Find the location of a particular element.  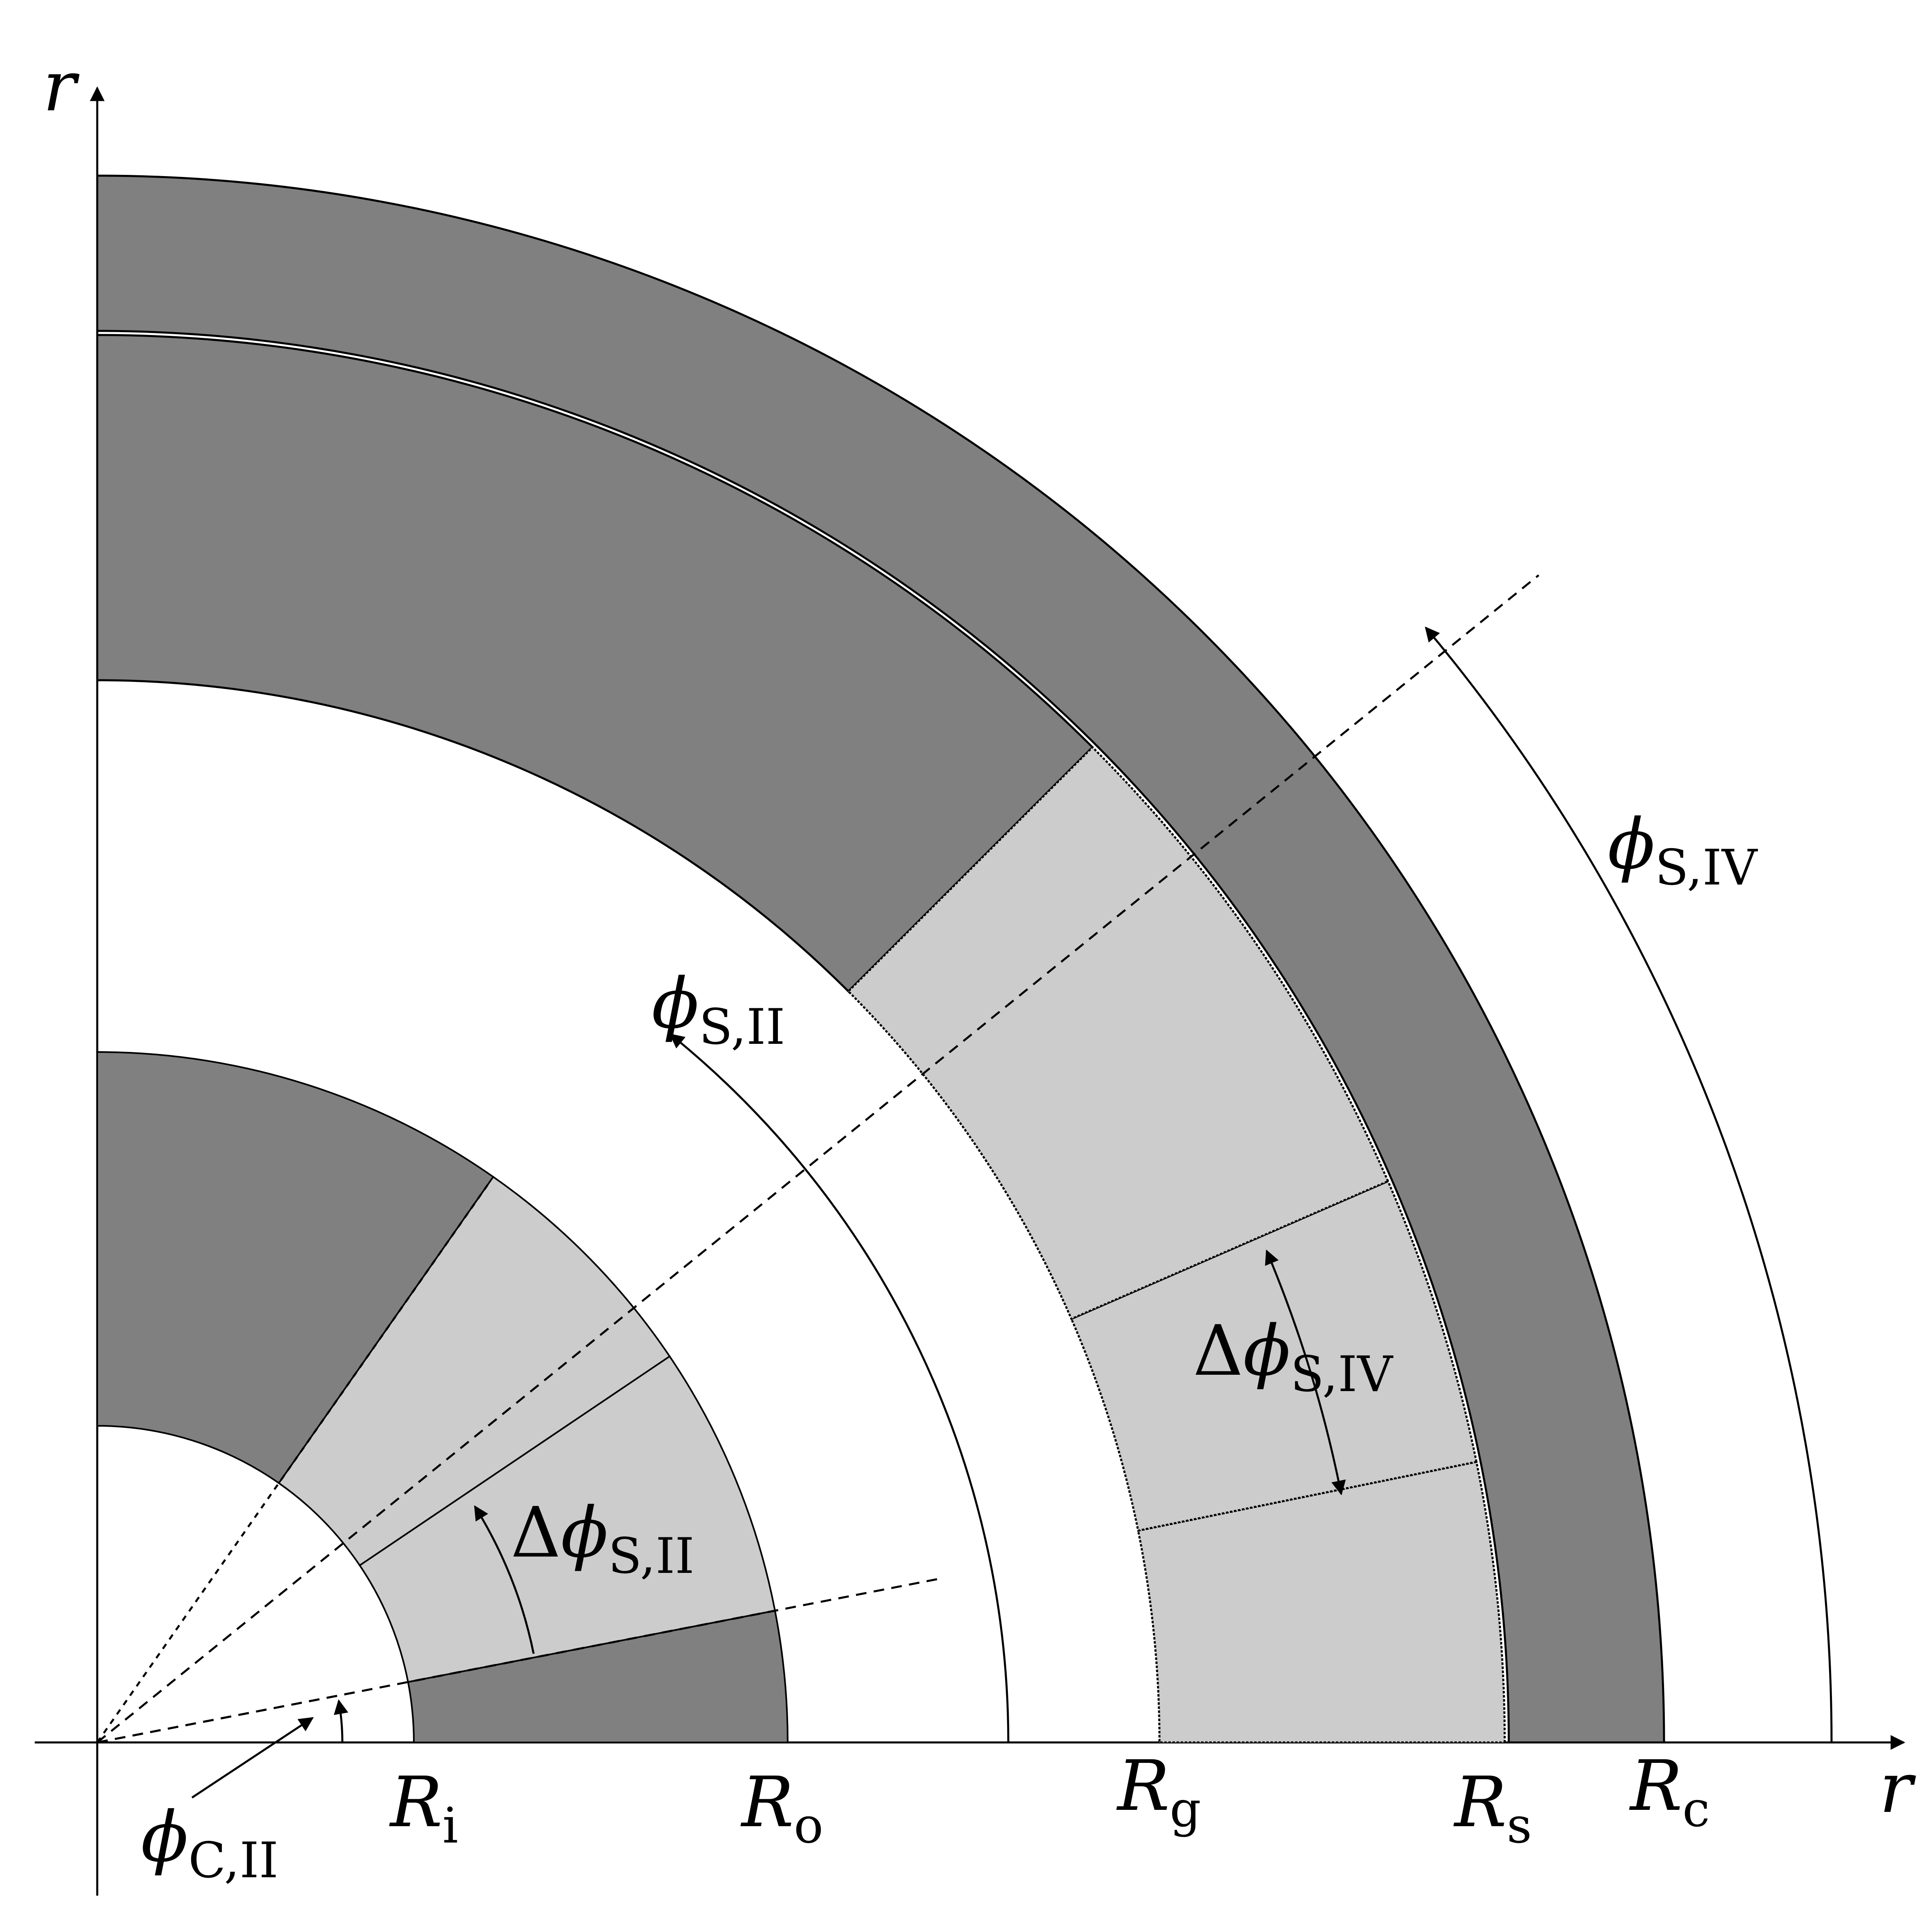

rotor-iron is located at coordinates (295, 1267).